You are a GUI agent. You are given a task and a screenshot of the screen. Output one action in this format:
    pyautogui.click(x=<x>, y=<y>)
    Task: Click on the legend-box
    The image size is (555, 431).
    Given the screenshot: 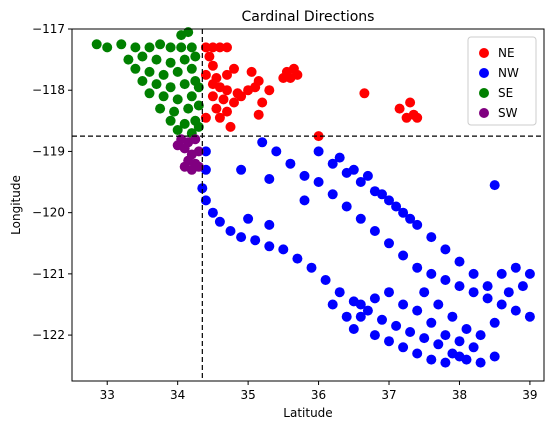 What is the action you would take?
    pyautogui.click(x=502, y=81)
    